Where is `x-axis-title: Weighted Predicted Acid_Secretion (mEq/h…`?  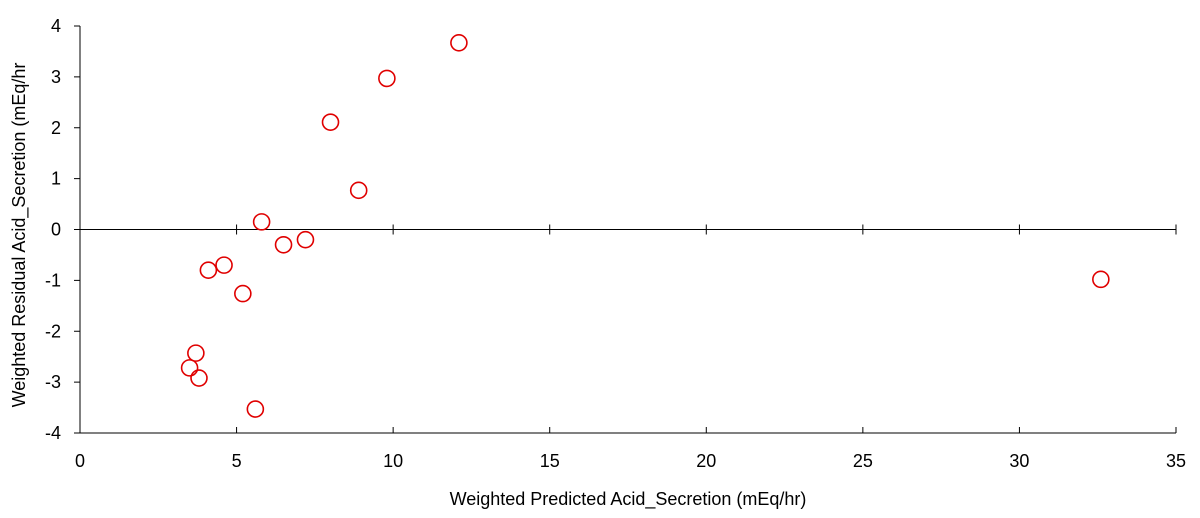 x-axis-title: Weighted Predicted Acid_Secretion (mEq/h… is located at coordinates (628, 499).